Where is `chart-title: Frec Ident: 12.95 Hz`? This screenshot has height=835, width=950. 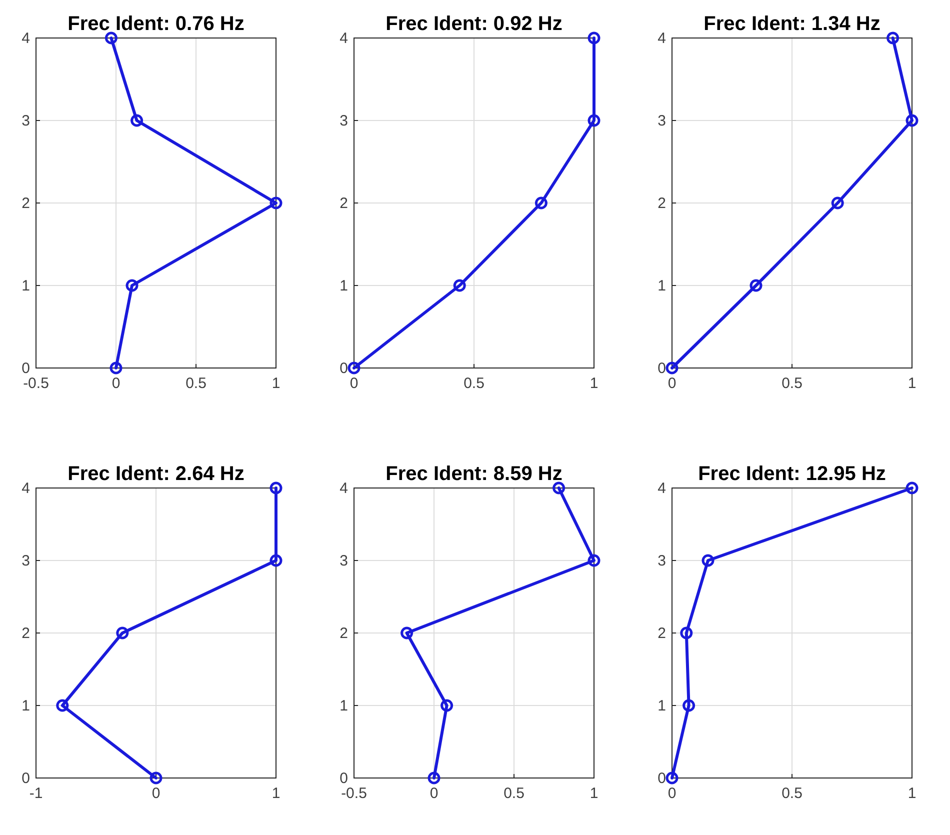
chart-title: Frec Ident: 12.95 Hz is located at coordinates (792, 474).